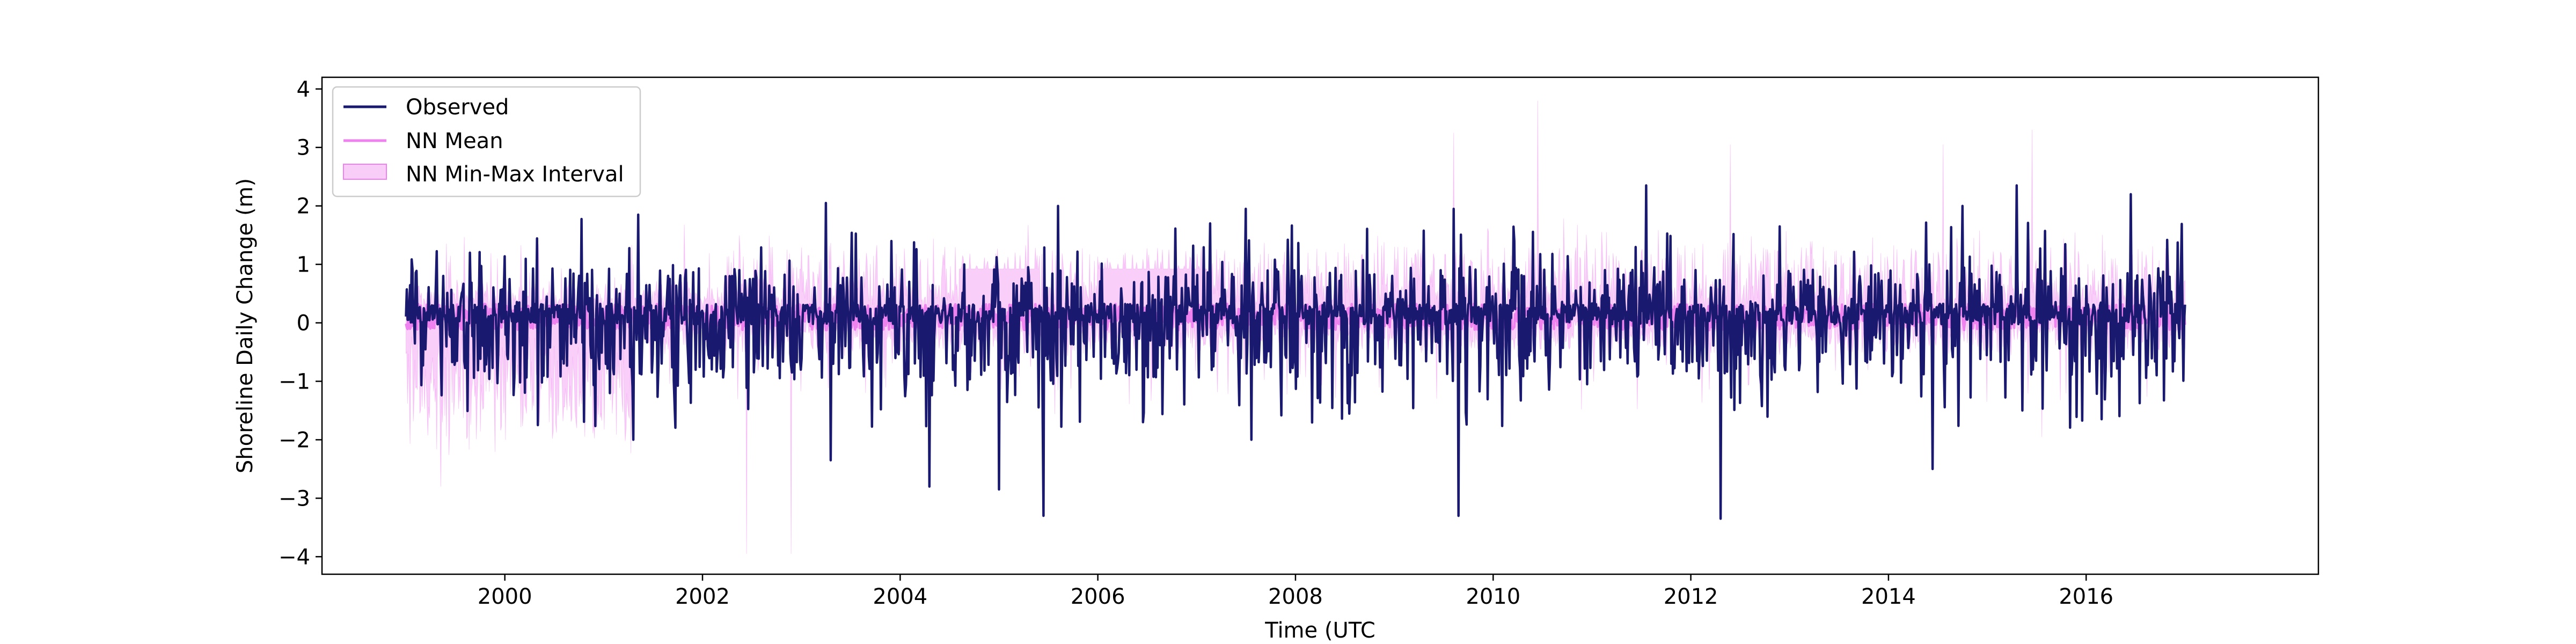  I want to click on x-tick-label: 2004, so click(900, 596).